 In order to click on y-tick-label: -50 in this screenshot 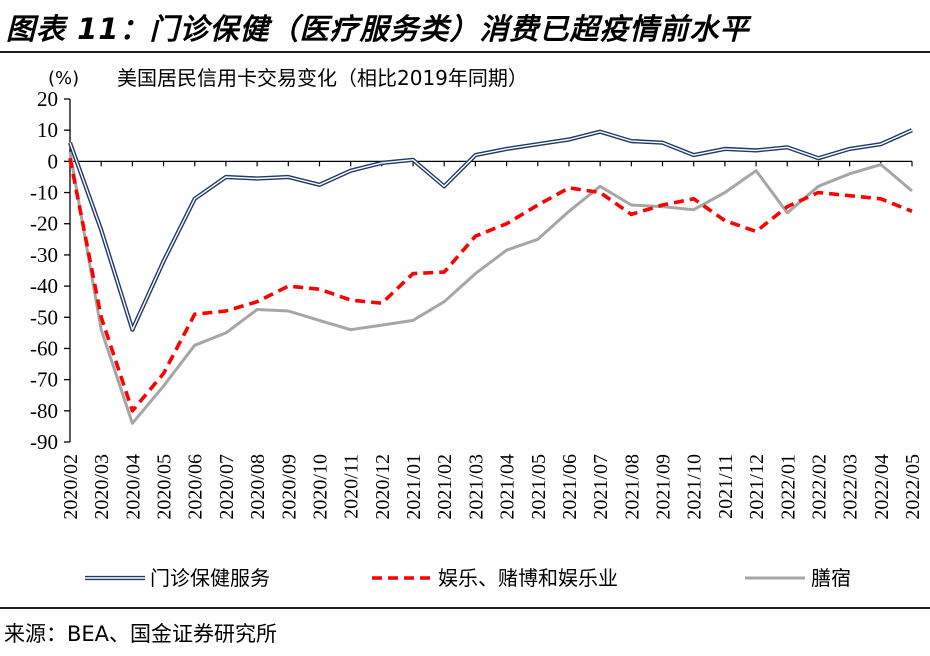, I will do `click(44, 317)`.